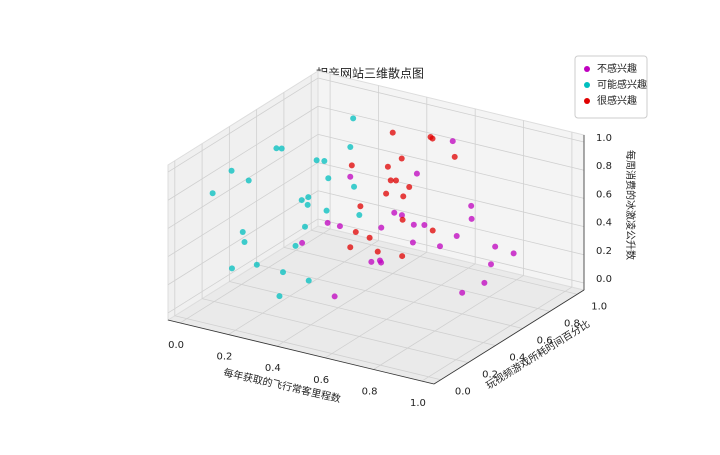  I want to click on z-tick-label: 0.6, so click(604, 194).